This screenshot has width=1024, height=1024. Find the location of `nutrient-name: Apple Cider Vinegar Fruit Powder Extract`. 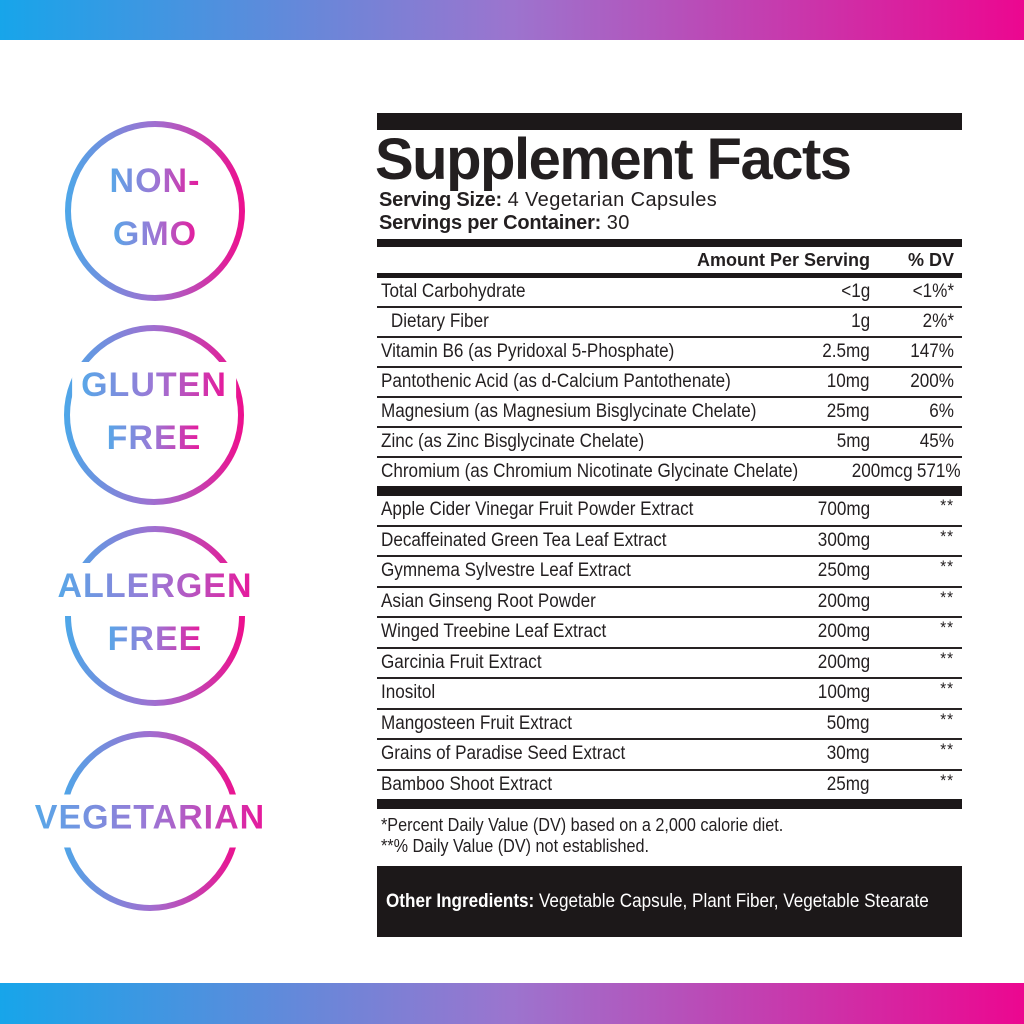

nutrient-name: Apple Cider Vinegar Fruit Powder Extract is located at coordinates (537, 510).